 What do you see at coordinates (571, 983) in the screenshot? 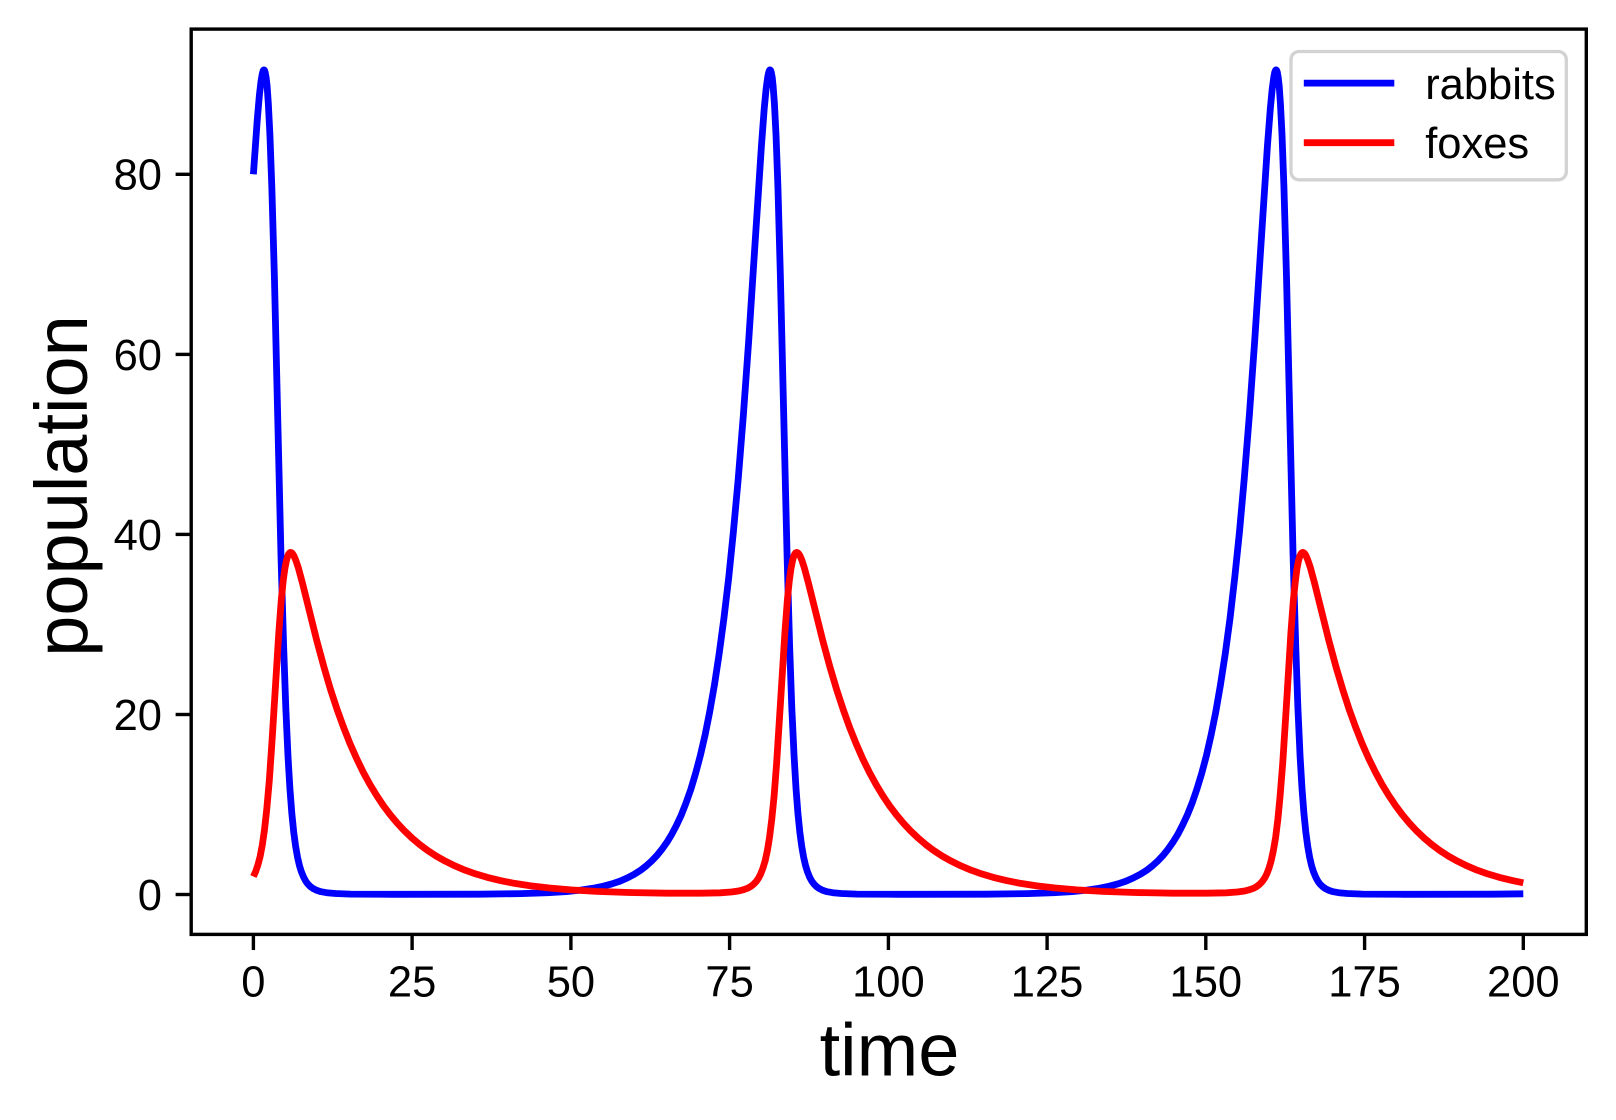
I see `svg-text: 50` at bounding box center [571, 983].